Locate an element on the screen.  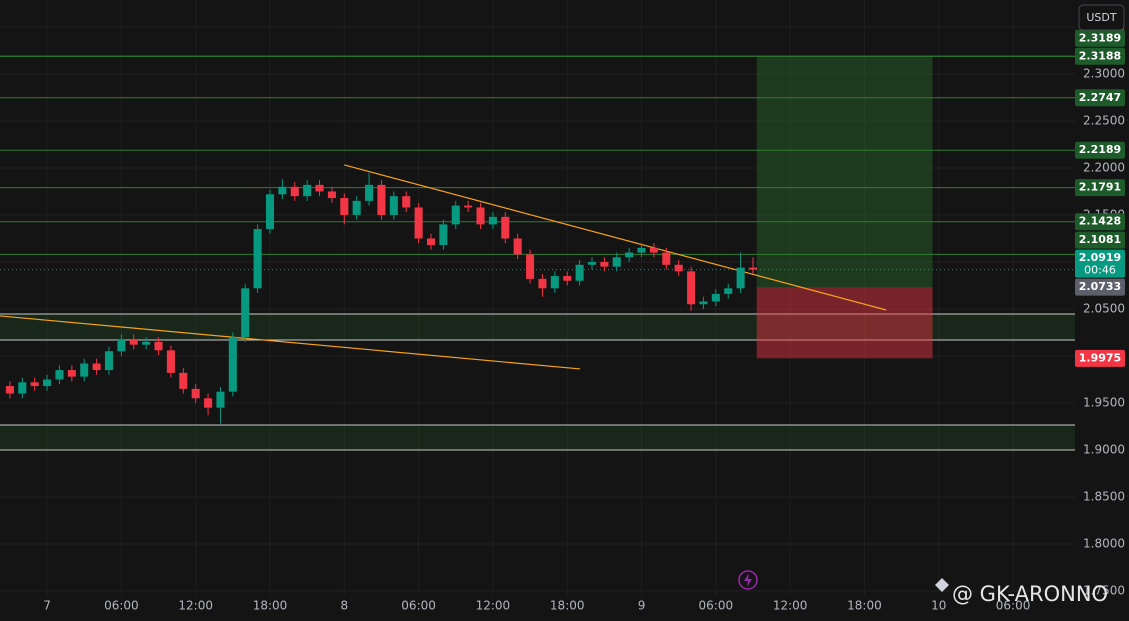
x-tick-label: 7 is located at coordinates (47, 606).